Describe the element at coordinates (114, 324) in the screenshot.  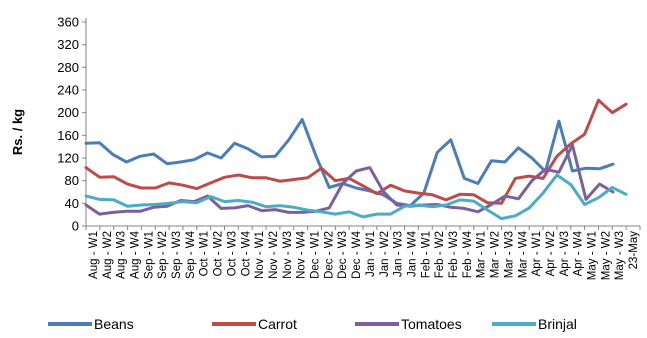
I see `legend-label-beans: Beans` at that location.